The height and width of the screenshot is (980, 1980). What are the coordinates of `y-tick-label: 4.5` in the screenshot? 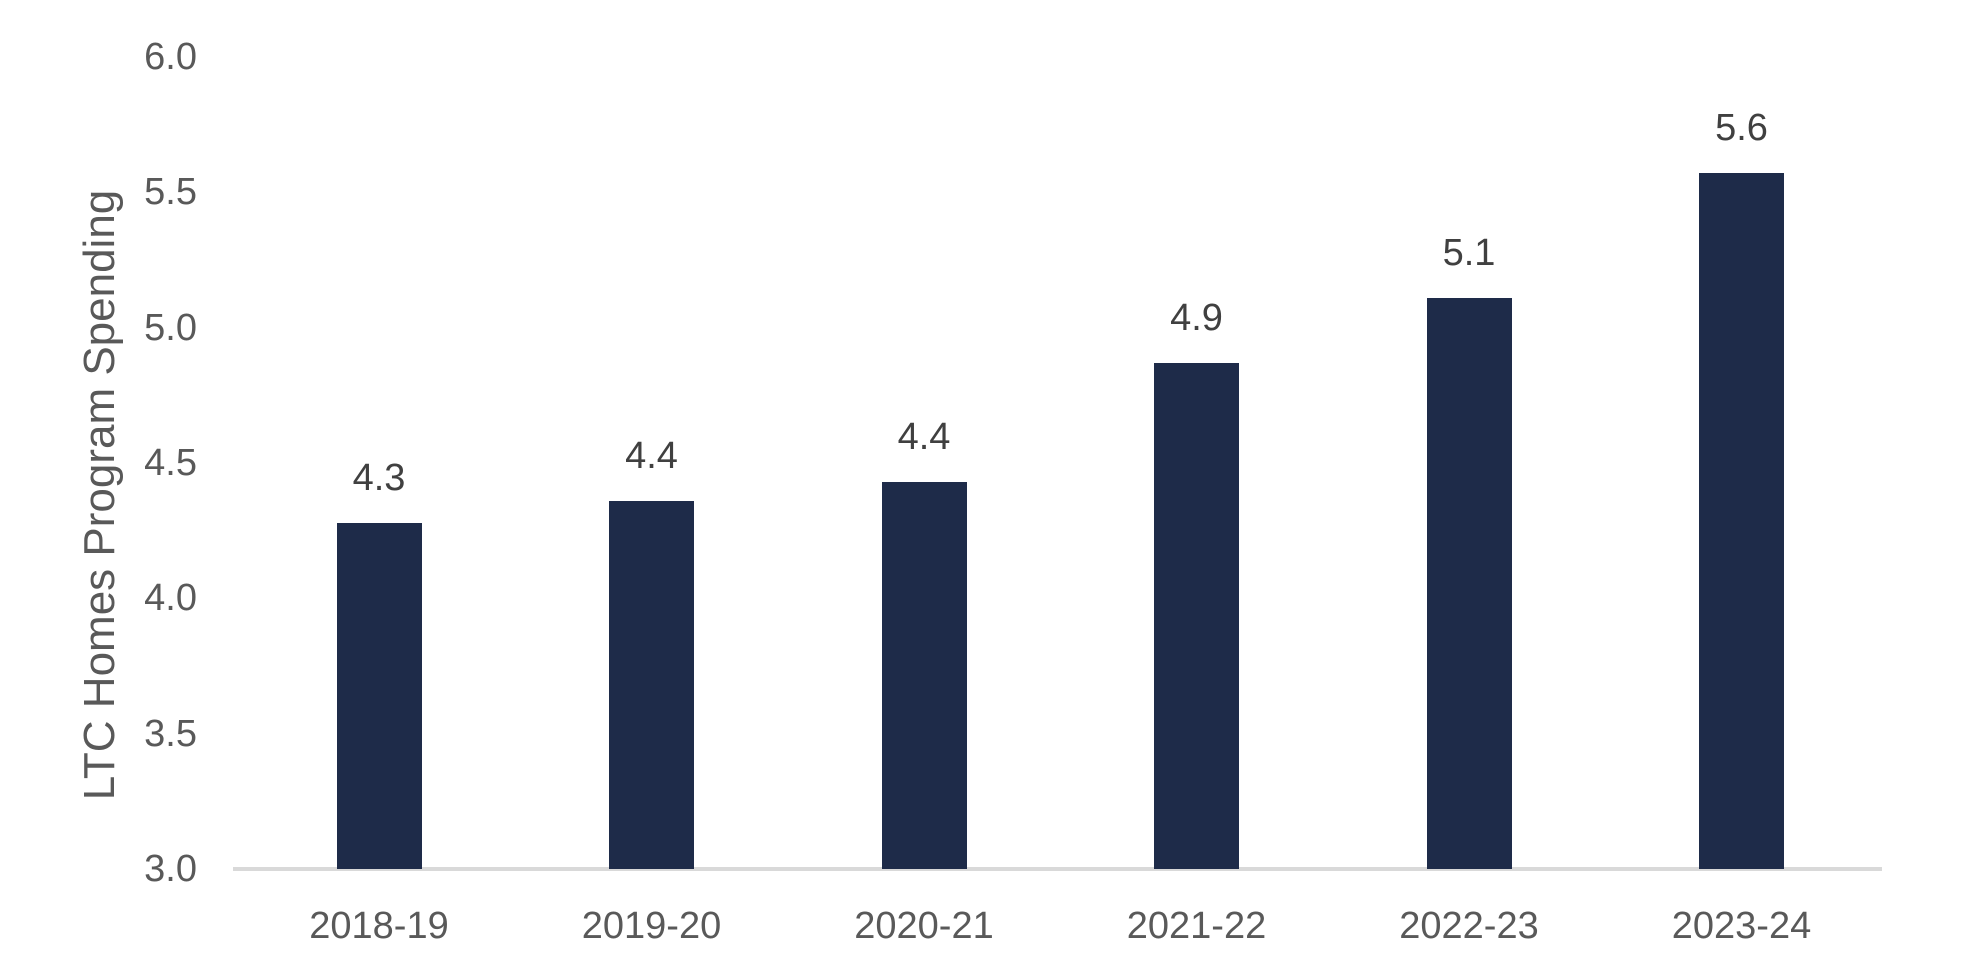 It's located at (170, 462).